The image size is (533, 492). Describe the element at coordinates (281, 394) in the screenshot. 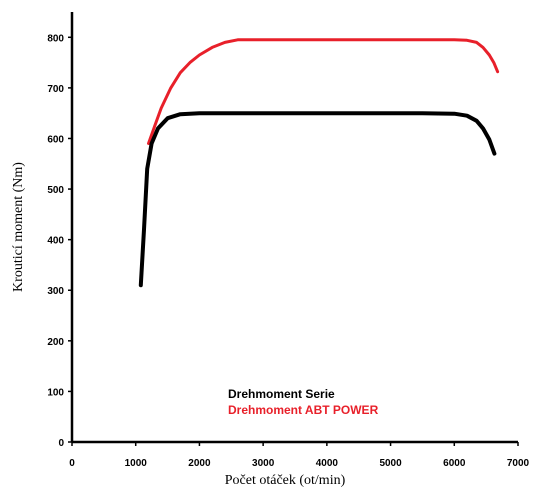

I see `legend-entry-serie: Drehmoment Serie` at that location.